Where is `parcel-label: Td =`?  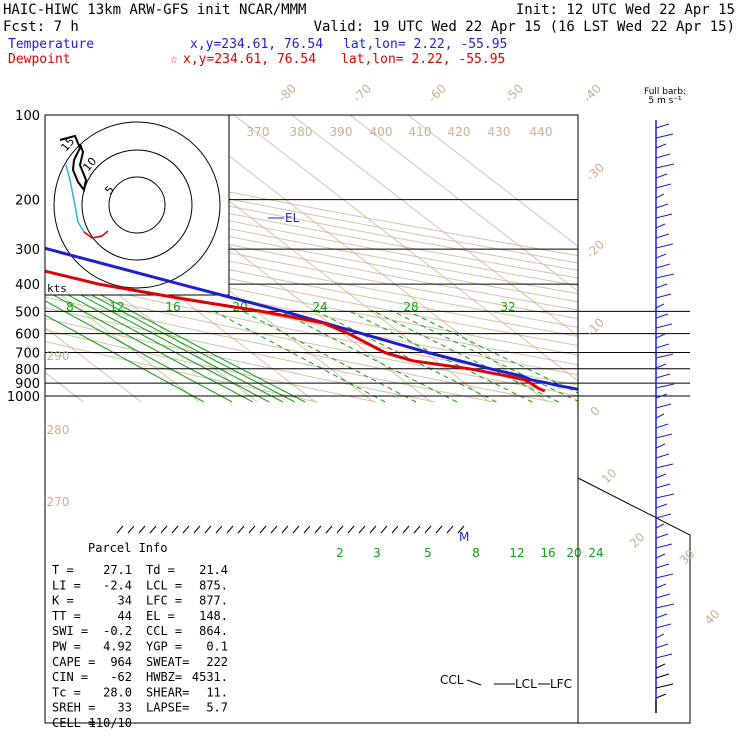 parcel-label: Td = is located at coordinates (160, 570).